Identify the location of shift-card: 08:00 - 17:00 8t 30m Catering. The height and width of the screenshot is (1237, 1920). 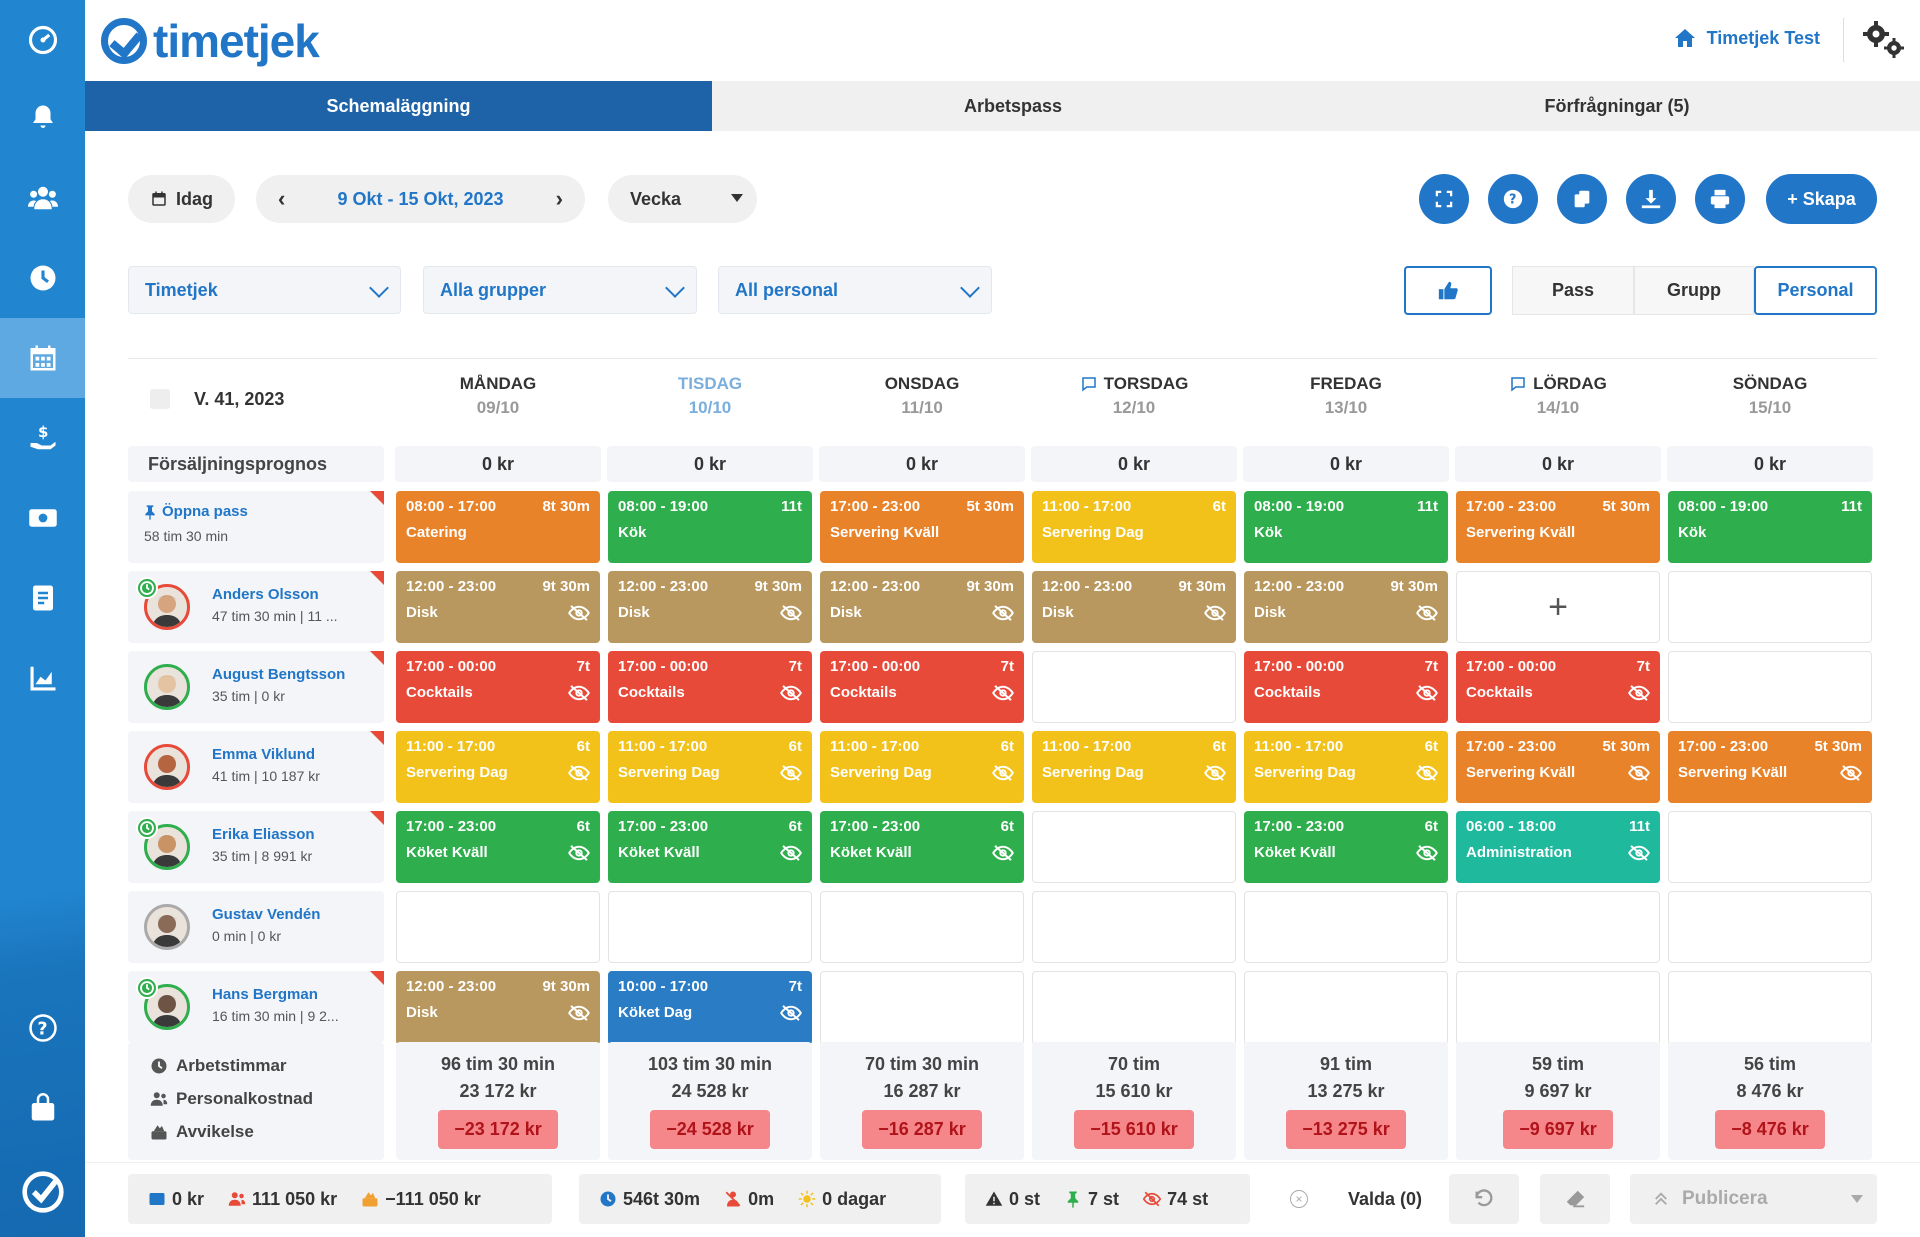
(498, 527).